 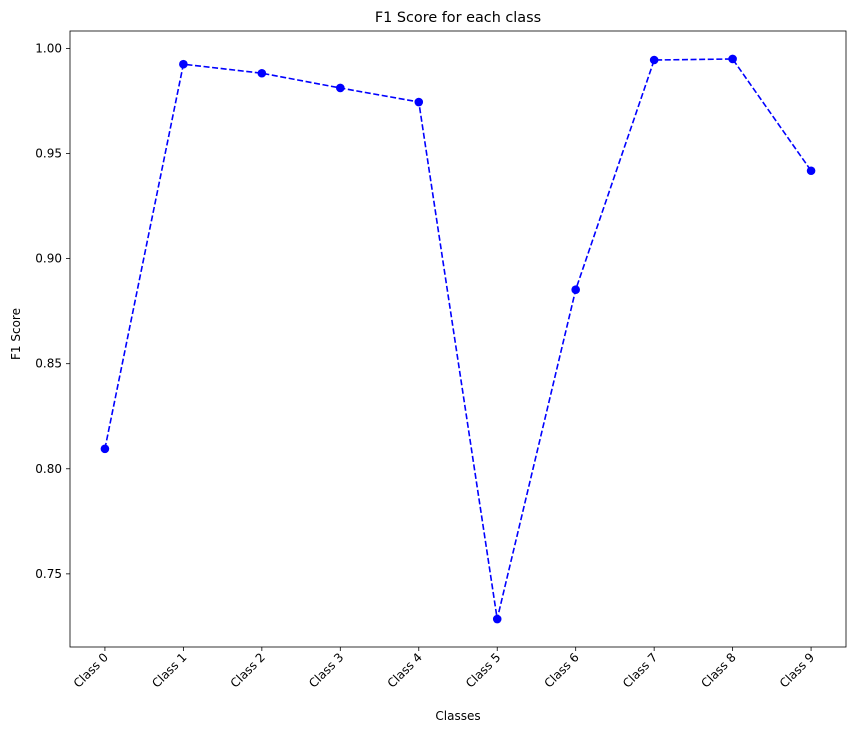 I want to click on x-tick-label: Class 0, so click(x=91, y=670).